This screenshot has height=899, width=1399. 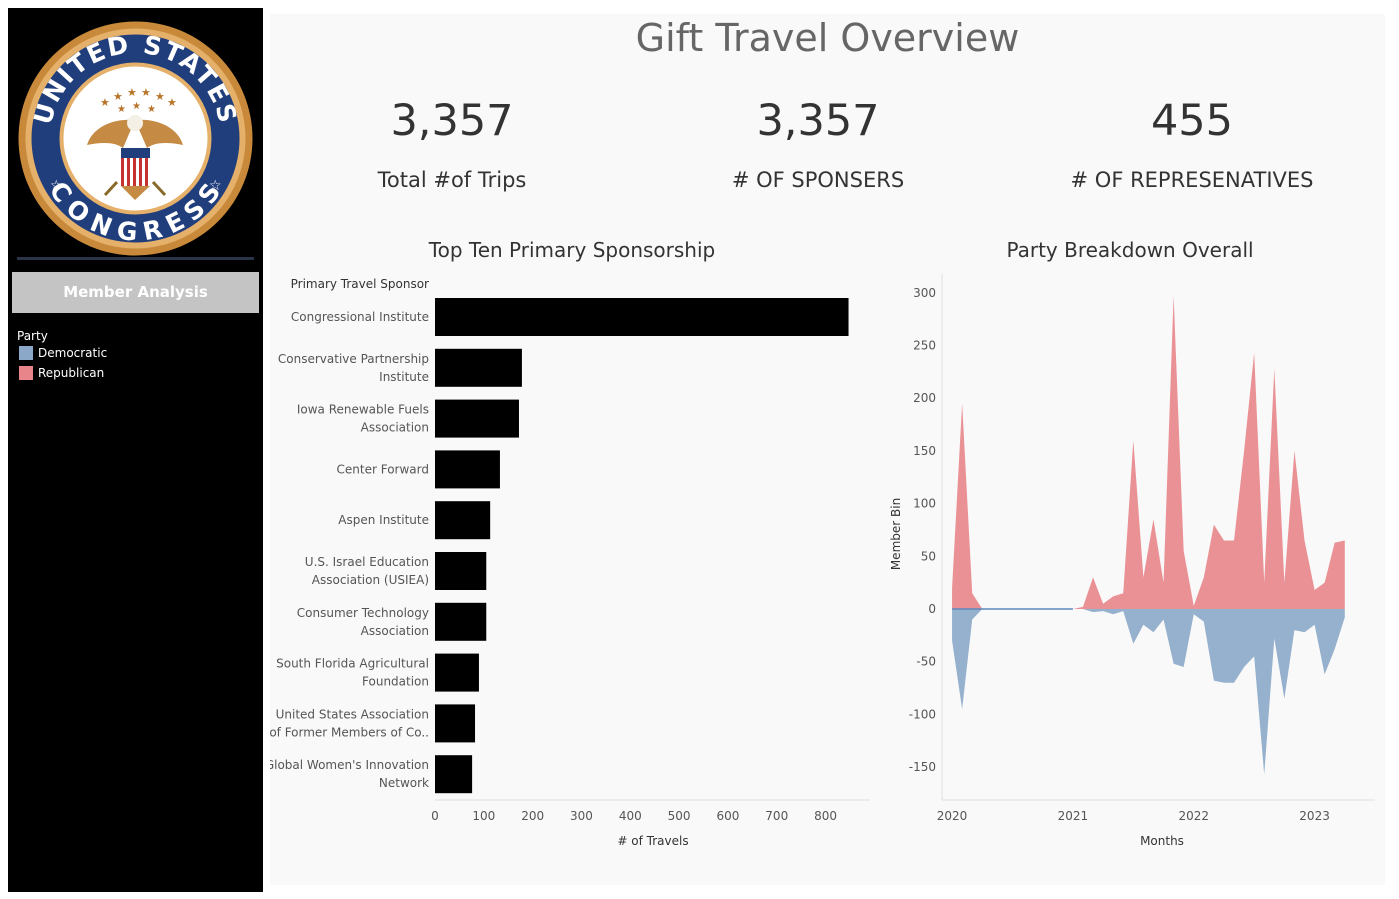 I want to click on bar-category-label: Global Women's Innovation, so click(x=349, y=765).